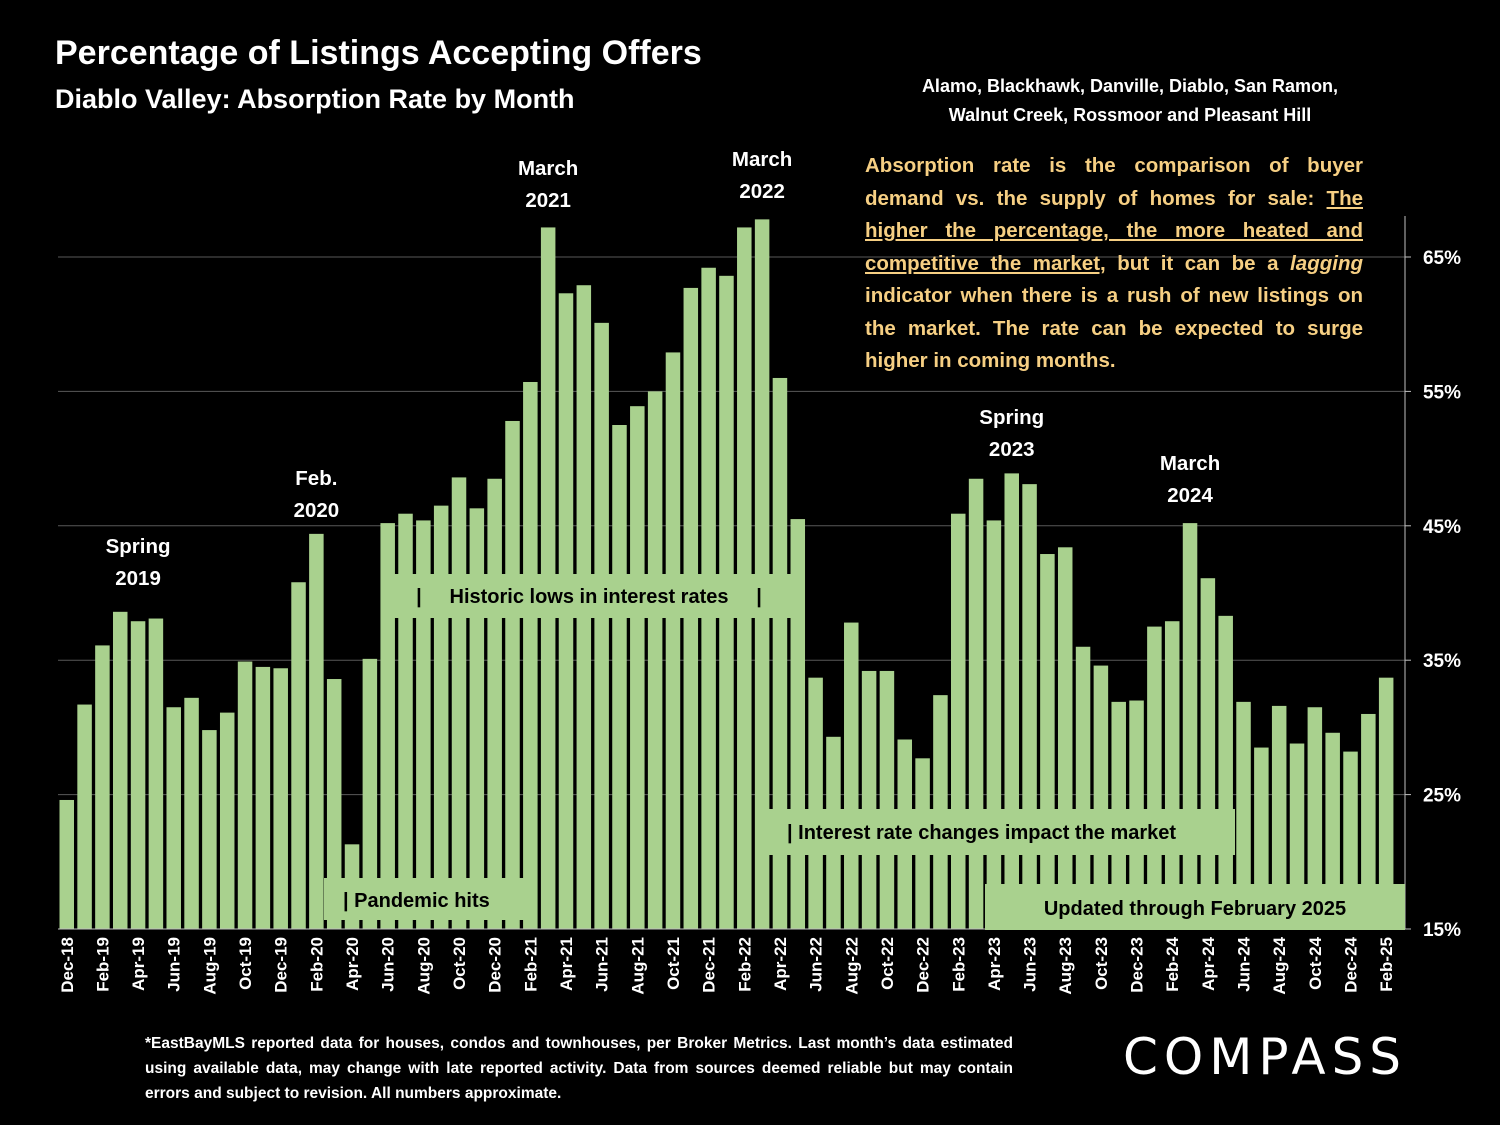 The image size is (1500, 1125). What do you see at coordinates (102, 964) in the screenshot?
I see `x-tick-label: Feb-19` at bounding box center [102, 964].